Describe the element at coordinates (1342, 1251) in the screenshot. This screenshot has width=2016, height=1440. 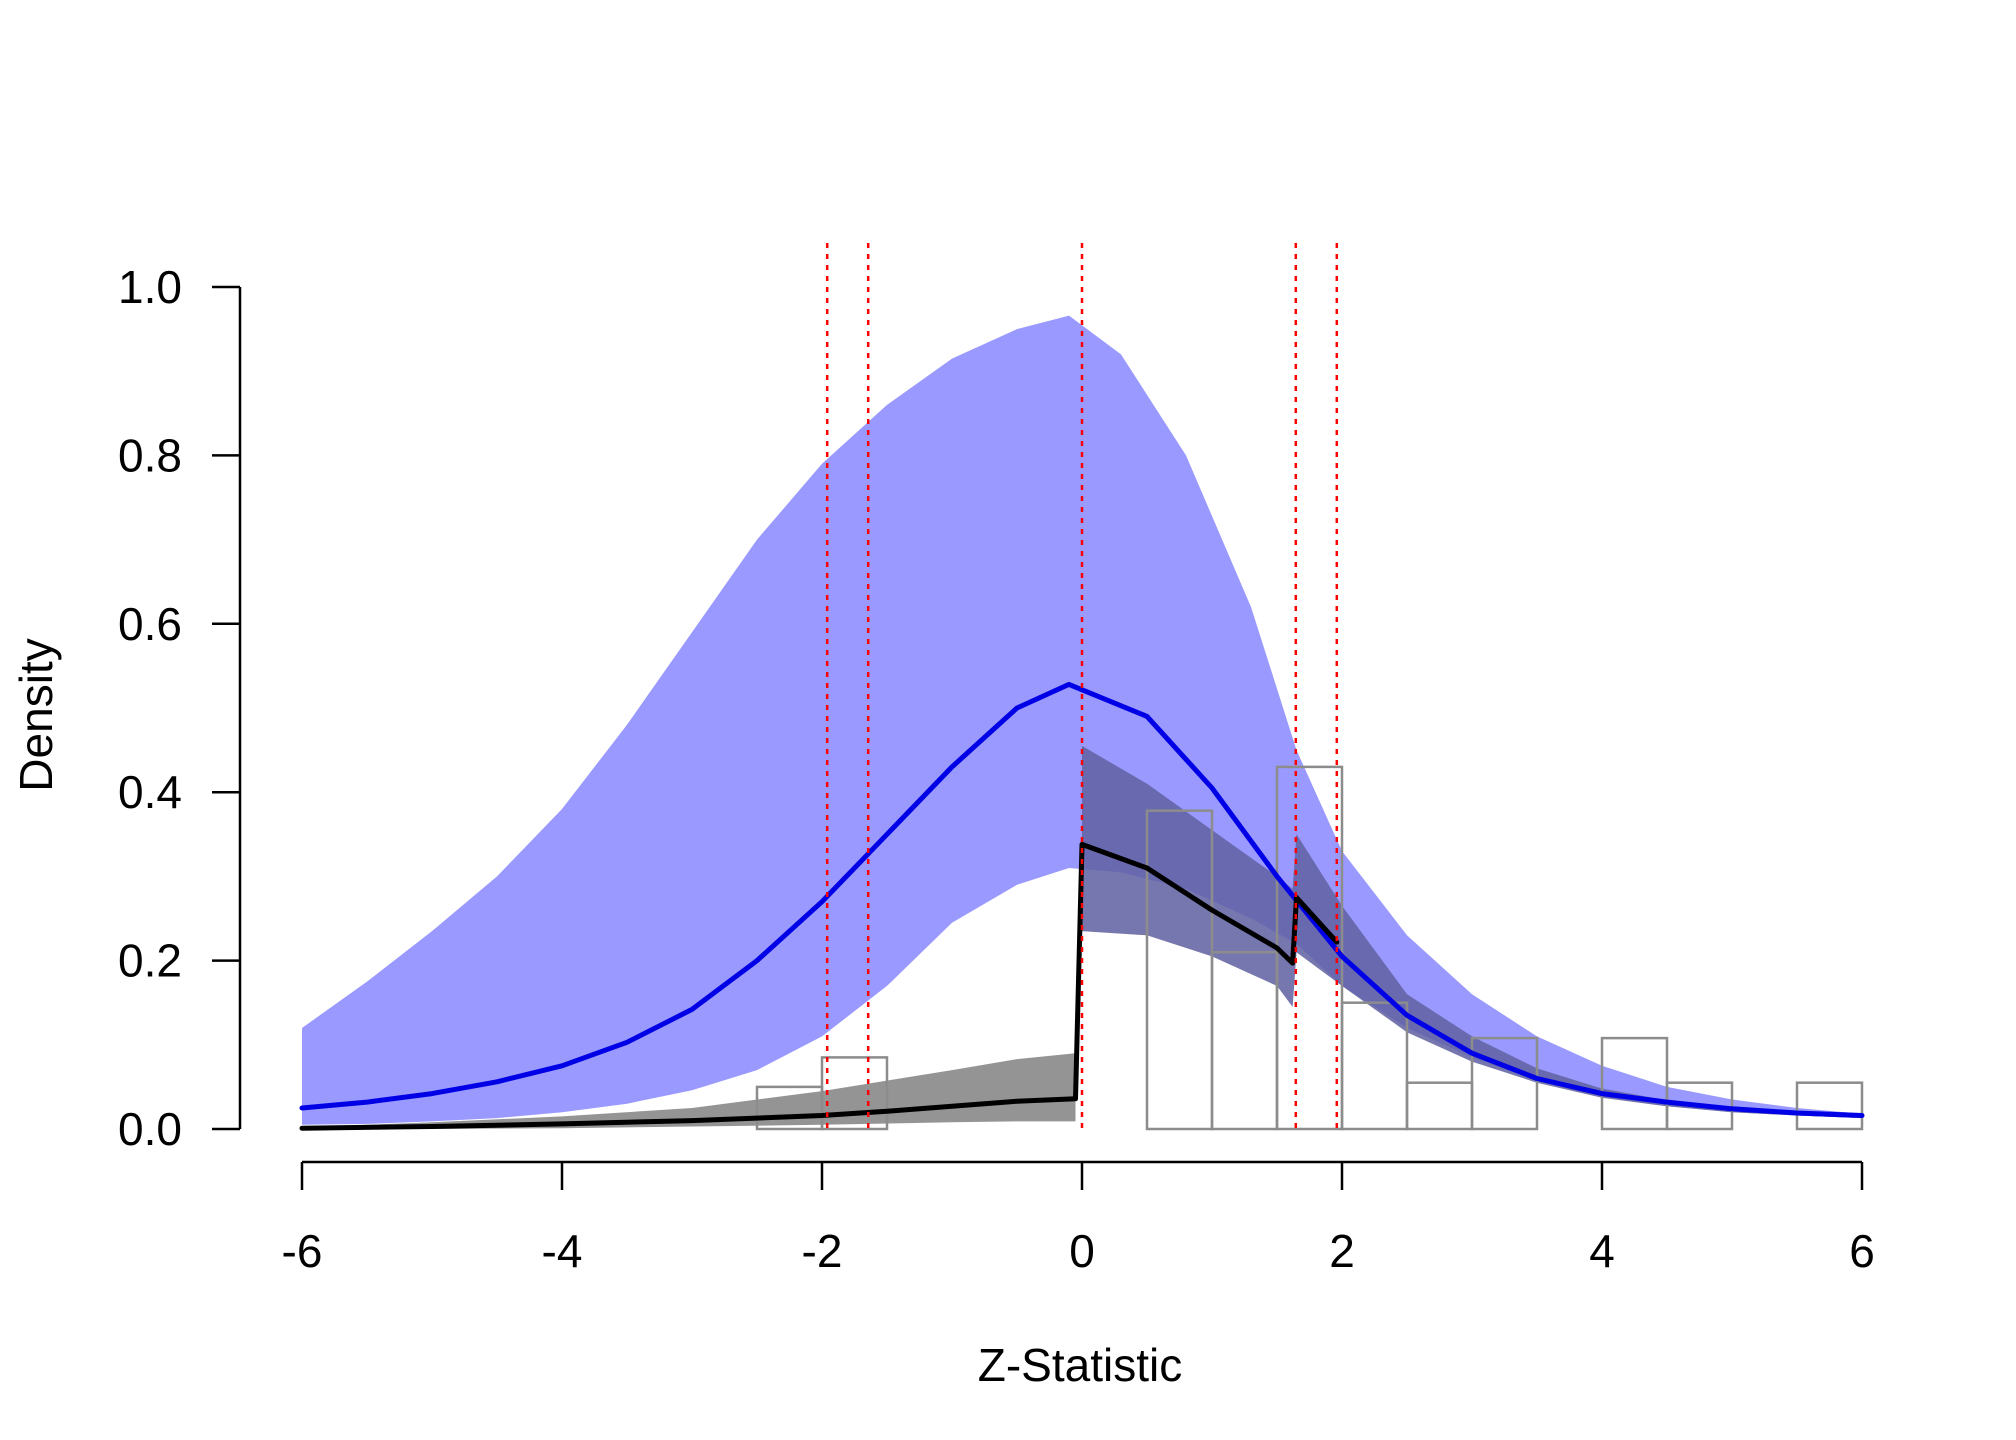
I see `x-tick-label: 2` at that location.